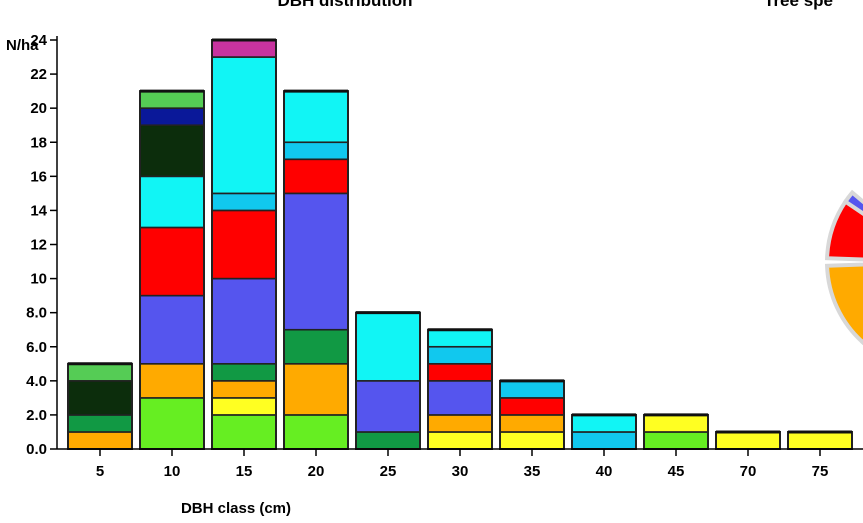 Image resolution: width=863 pixels, height=523 pixels. I want to click on y-tick-label: 22, so click(38, 74).